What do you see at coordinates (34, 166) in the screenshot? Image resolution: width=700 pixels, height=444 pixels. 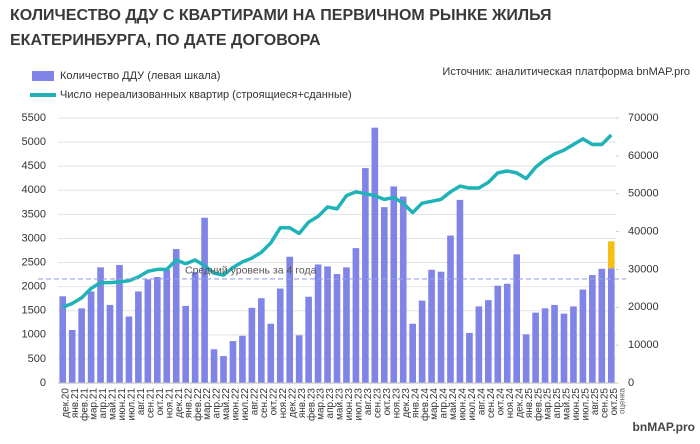 I see `y-tick-label: 4500` at bounding box center [34, 166].